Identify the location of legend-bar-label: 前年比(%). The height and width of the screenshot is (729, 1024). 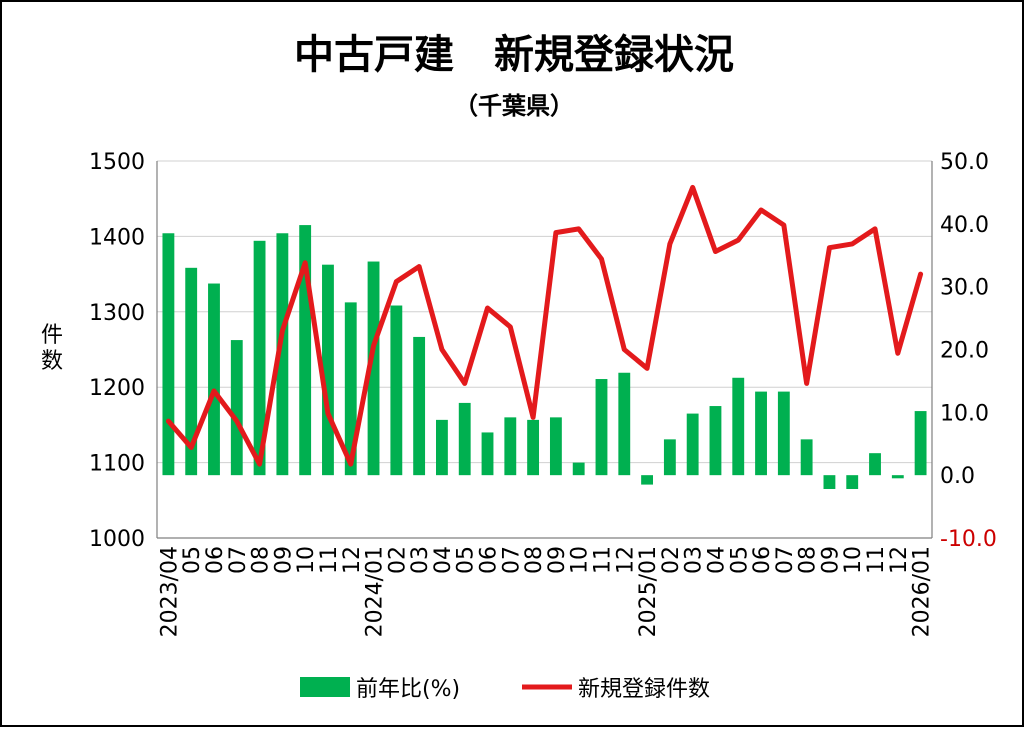
(408, 689).